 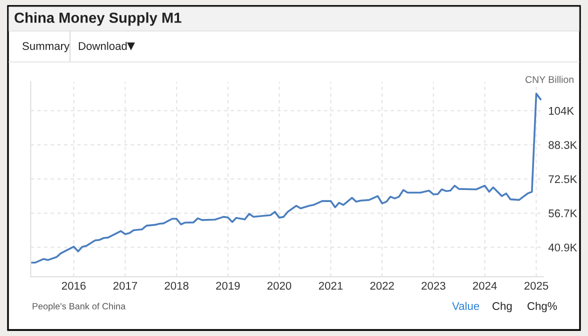 I want to click on x-tick-label: 2021, so click(x=330, y=286).